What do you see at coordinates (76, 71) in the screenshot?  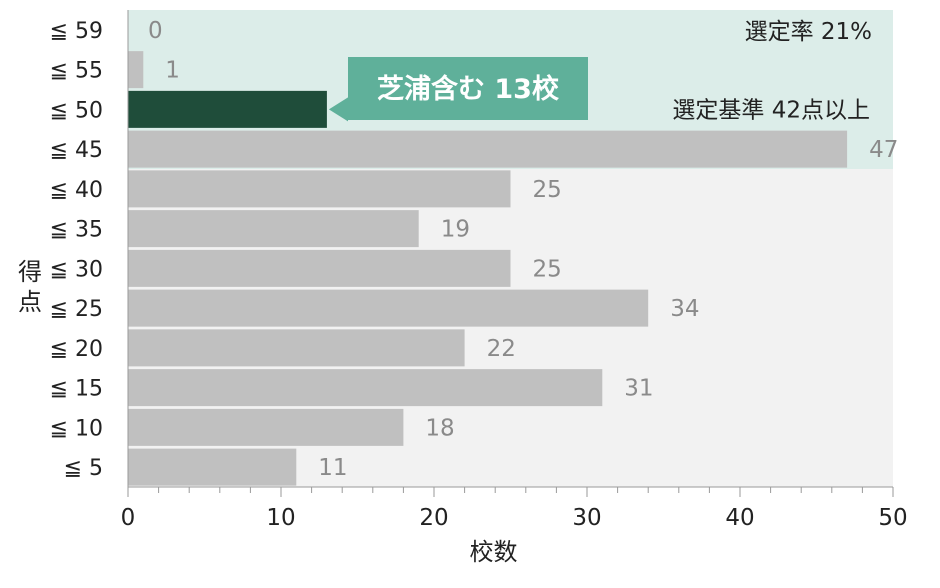 I see `y-tick-label: ≦ 55` at bounding box center [76, 71].